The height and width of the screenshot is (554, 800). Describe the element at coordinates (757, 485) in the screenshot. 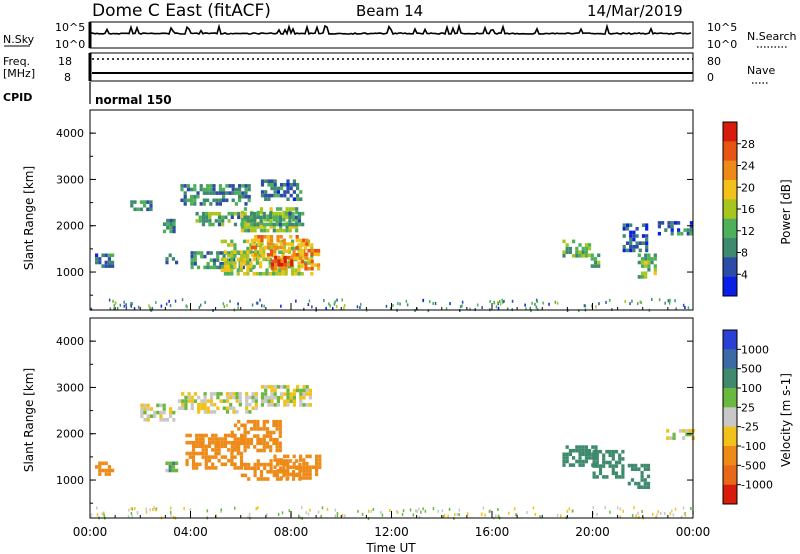

I see `velocity-colorbar-tick: -1000` at that location.